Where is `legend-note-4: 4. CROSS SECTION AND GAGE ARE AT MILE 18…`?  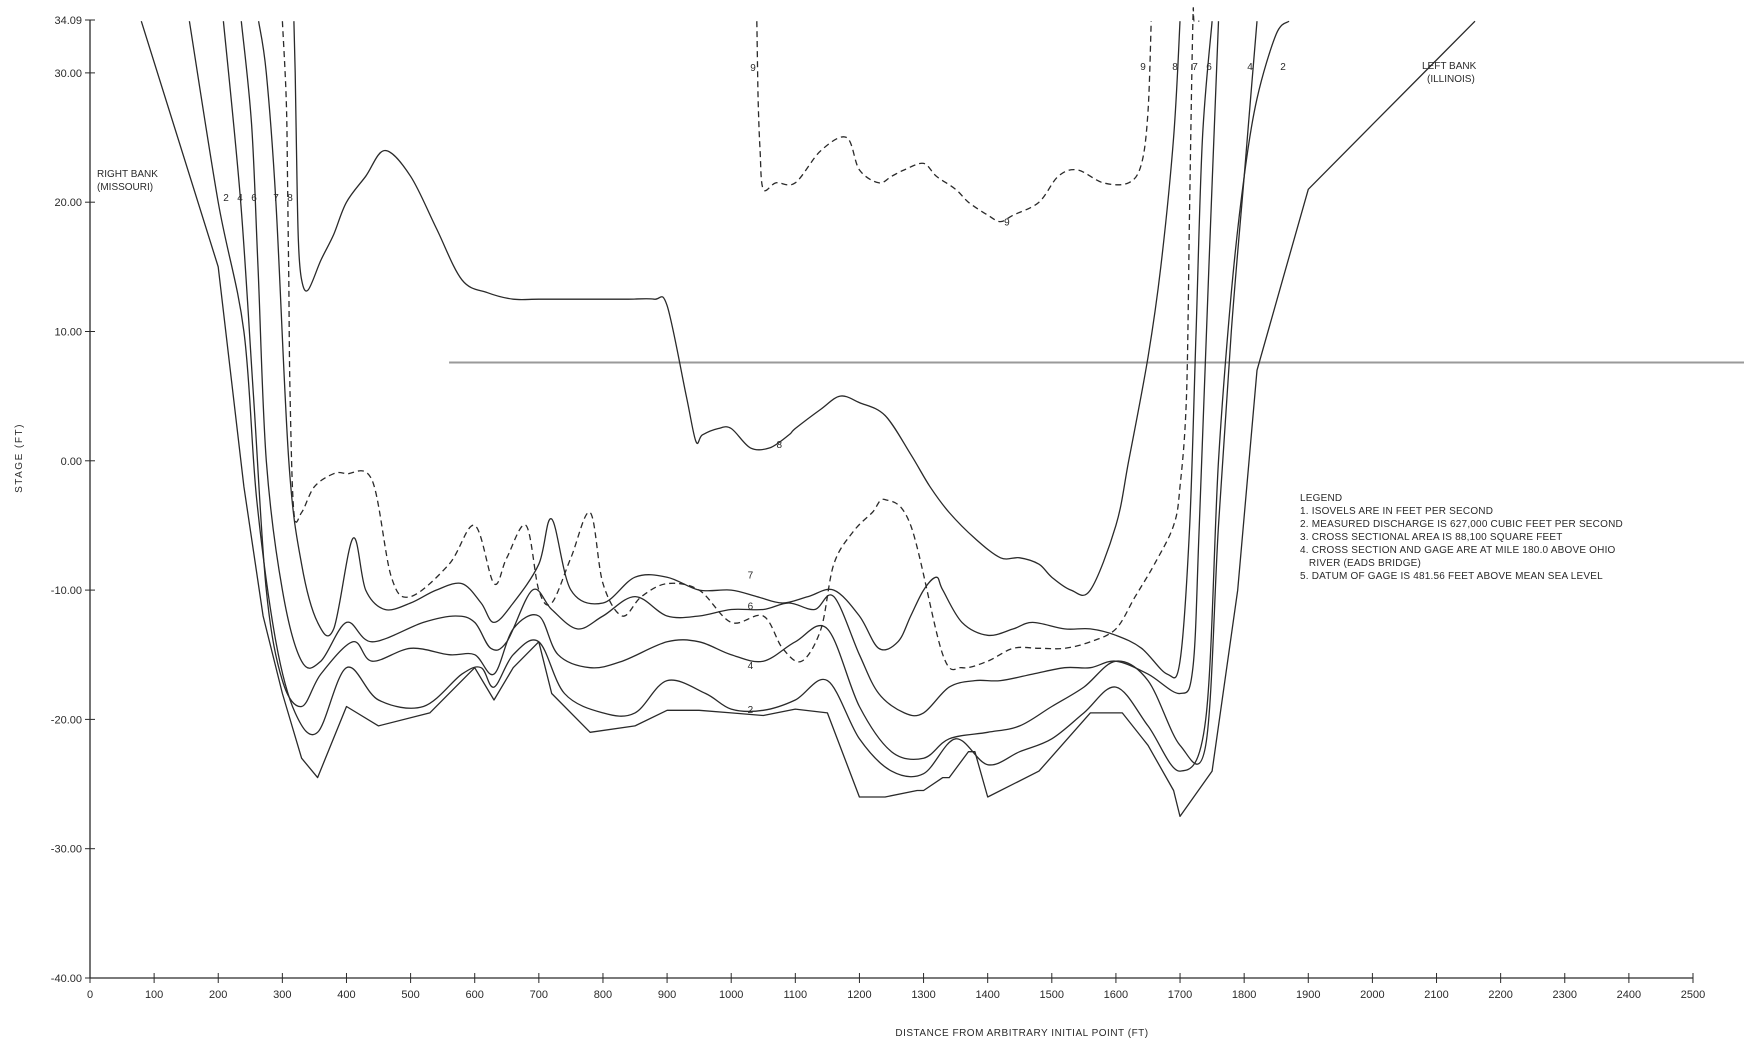 legend-note-4: 4. CROSS SECTION AND GAGE ARE AT MILE 18… is located at coordinates (1458, 550).